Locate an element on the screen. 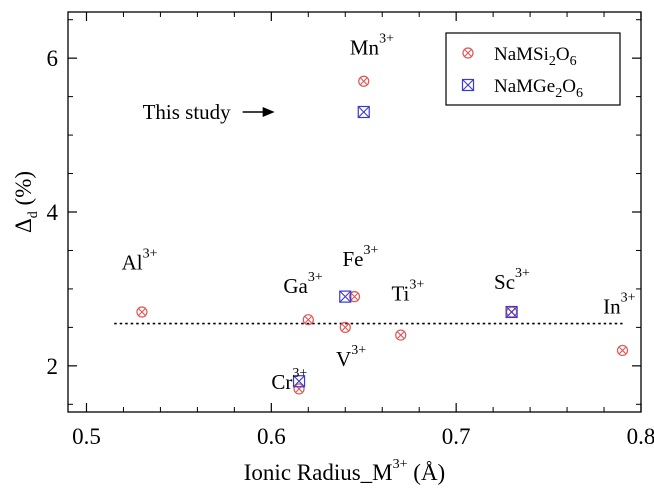 The width and height of the screenshot is (654, 488). element-label: Cr3+ is located at coordinates (289, 380).